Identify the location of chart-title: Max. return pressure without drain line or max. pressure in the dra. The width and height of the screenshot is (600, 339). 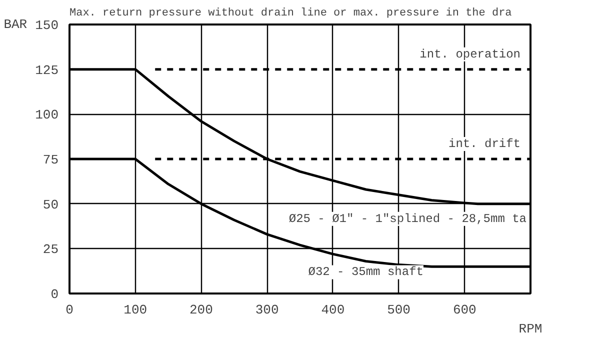
(291, 14).